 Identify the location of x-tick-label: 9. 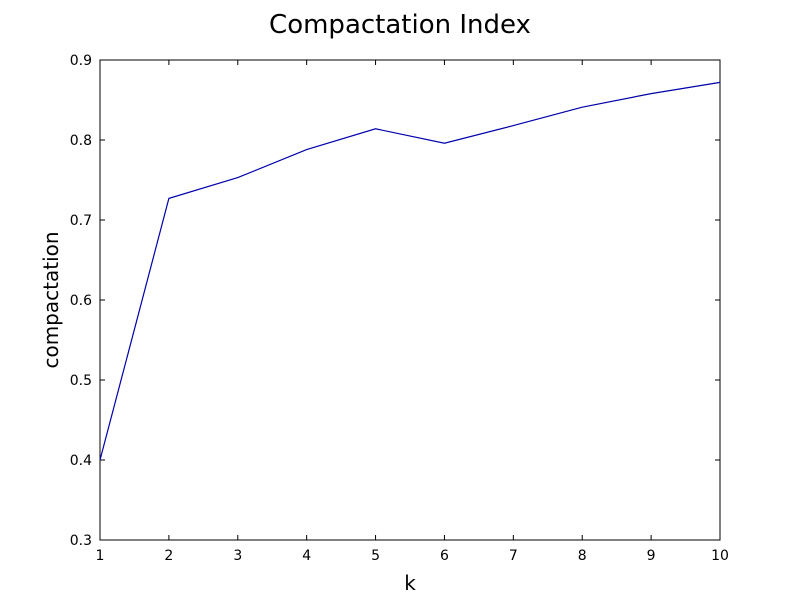
(651, 556).